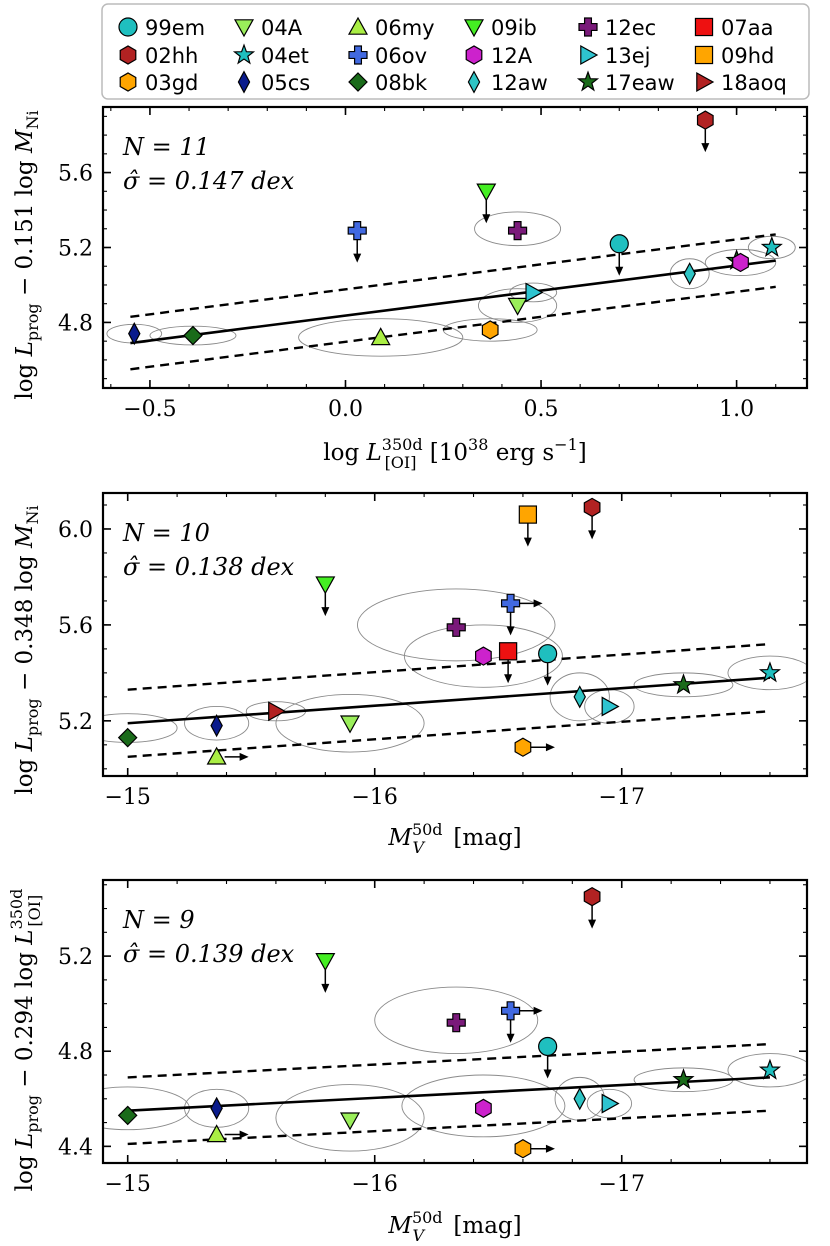 The image size is (830, 1246). Describe the element at coordinates (209, 954) in the screenshot. I see `panel-bottom-sigma-annotation: σ̂ = 0.139 dex` at that location.